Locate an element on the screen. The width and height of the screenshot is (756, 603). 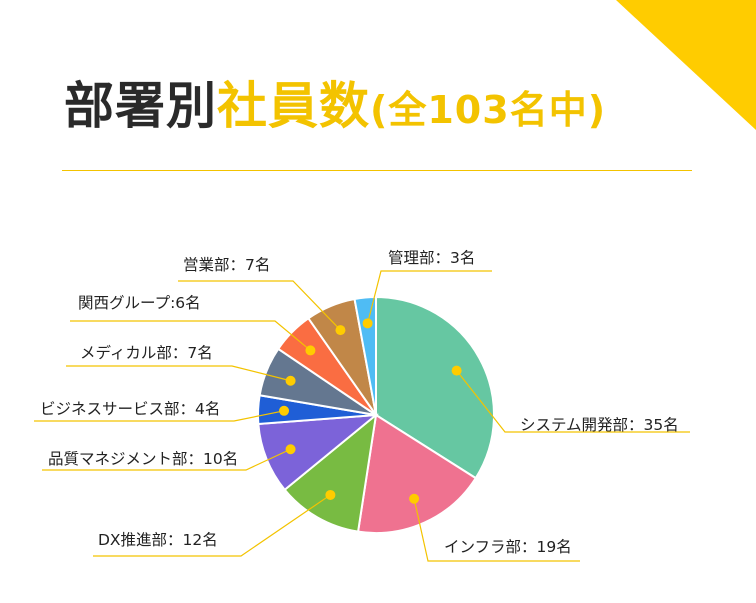
slice-label-5: ビジネスサービス部：4名 is located at coordinates (130, 409).